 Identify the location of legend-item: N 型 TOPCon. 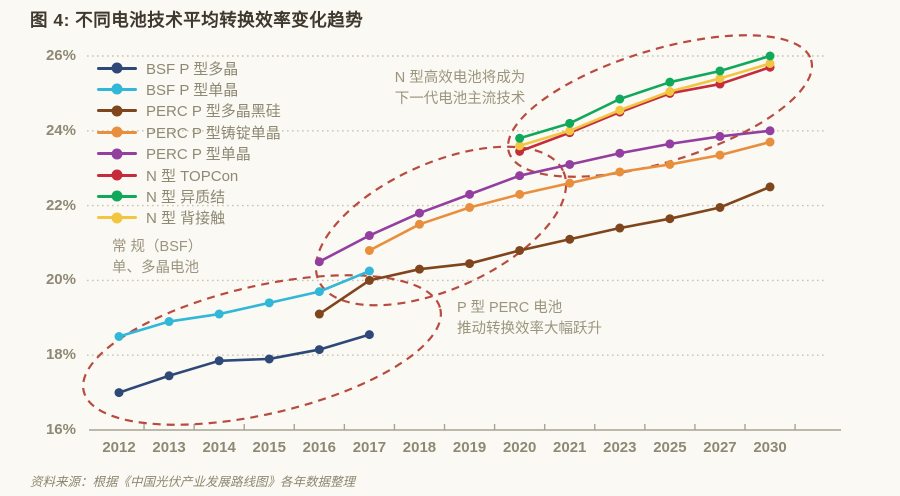
(167, 175).